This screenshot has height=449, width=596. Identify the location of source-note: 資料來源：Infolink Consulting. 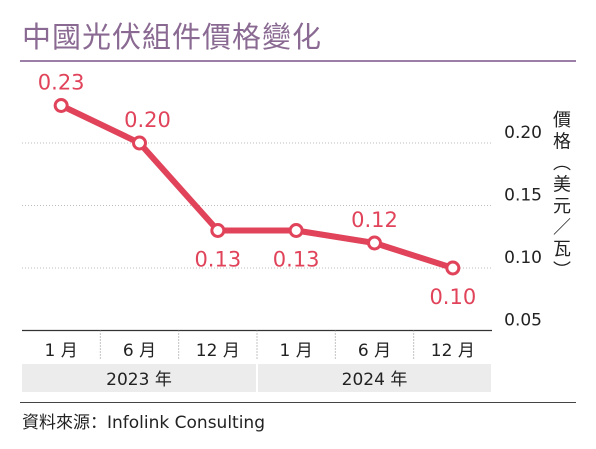
(143, 423).